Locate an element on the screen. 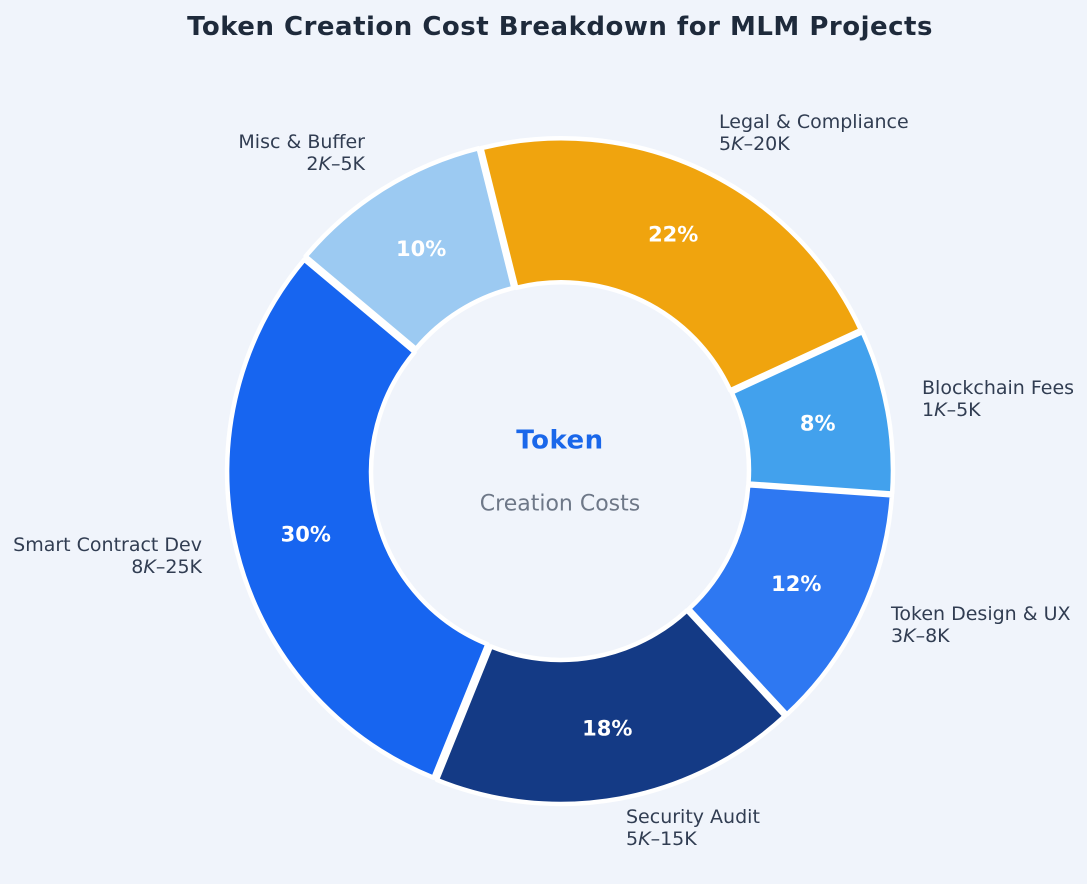 The width and height of the screenshot is (1087, 884). wedge-smart-contract-dev is located at coordinates (357, 518).